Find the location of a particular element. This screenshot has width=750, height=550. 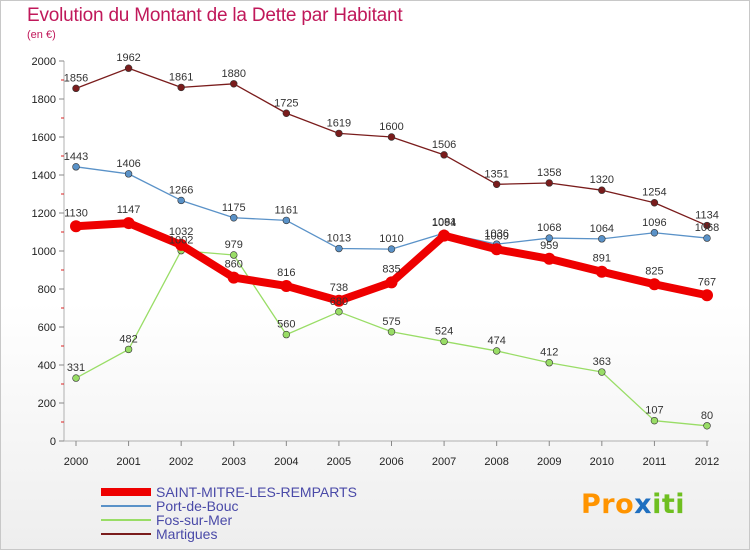

y-tick-label: 1000 is located at coordinates (44, 252).